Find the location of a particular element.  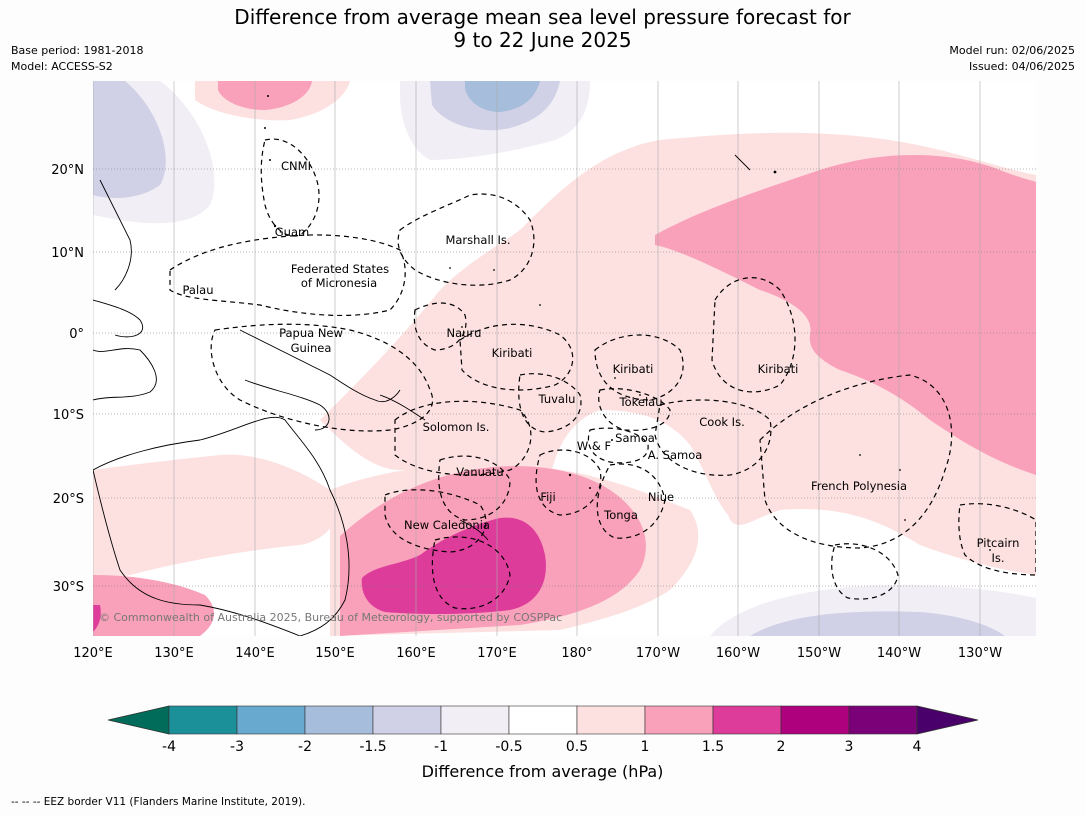

colorbar-tick-label: 3 is located at coordinates (849, 747).